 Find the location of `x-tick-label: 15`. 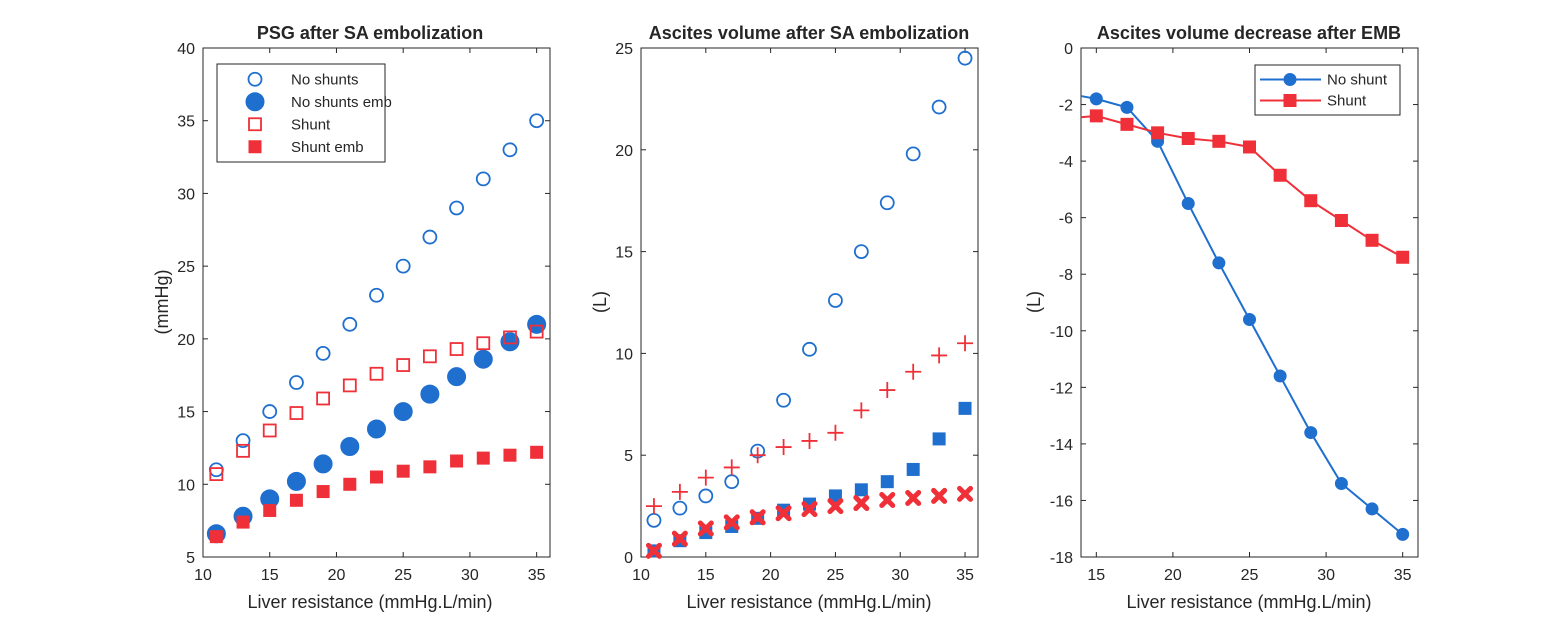

x-tick-label: 15 is located at coordinates (1096, 575).